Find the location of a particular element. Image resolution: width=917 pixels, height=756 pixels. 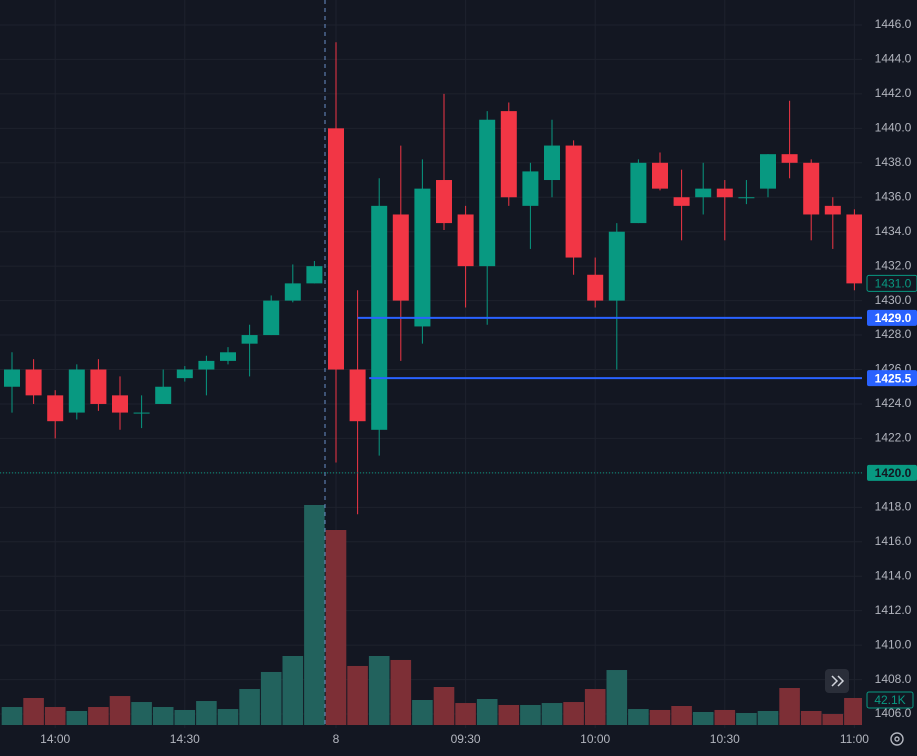

y-tick-label: 1424.0 is located at coordinates (893, 403).